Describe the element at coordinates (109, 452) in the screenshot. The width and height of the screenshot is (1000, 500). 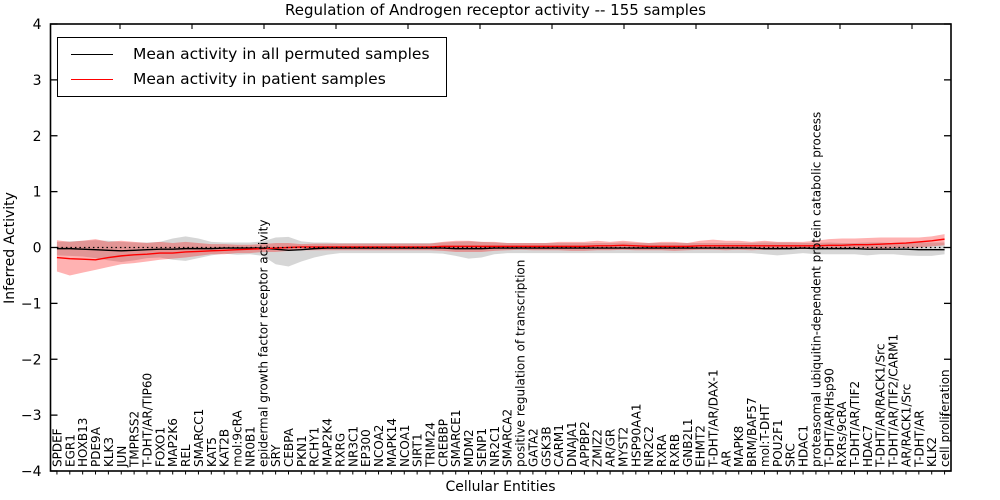
I see `x-category-label: KLK3` at that location.